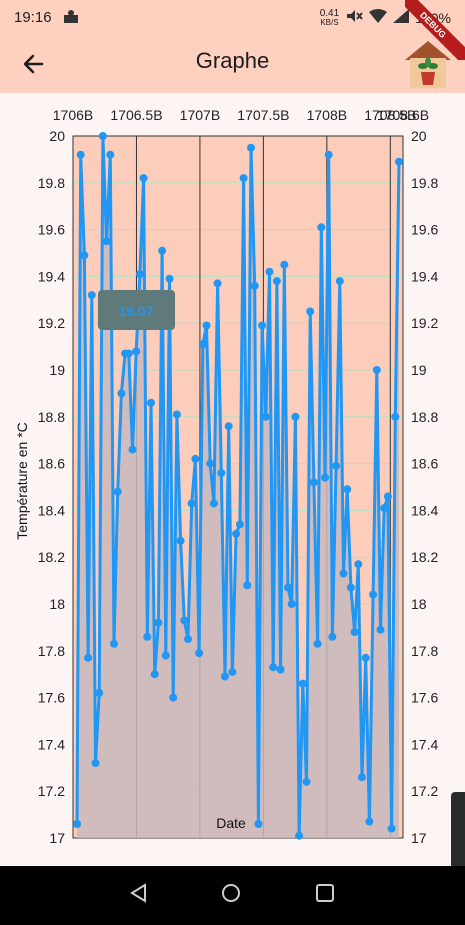  I want to click on y-tick-label-right: 19.4, so click(424, 276).